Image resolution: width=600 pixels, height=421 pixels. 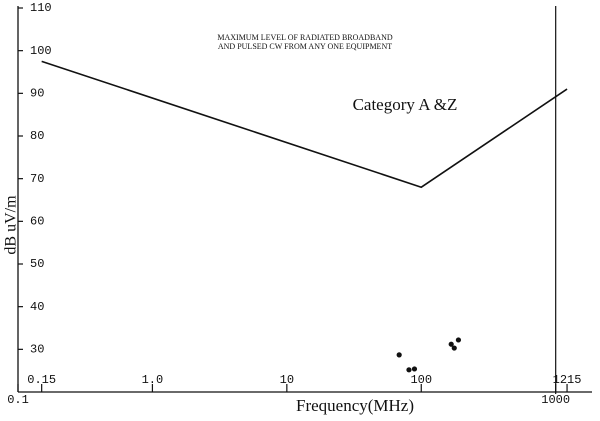 What do you see at coordinates (37, 264) in the screenshot?
I see `y-tick-label: 50` at bounding box center [37, 264].